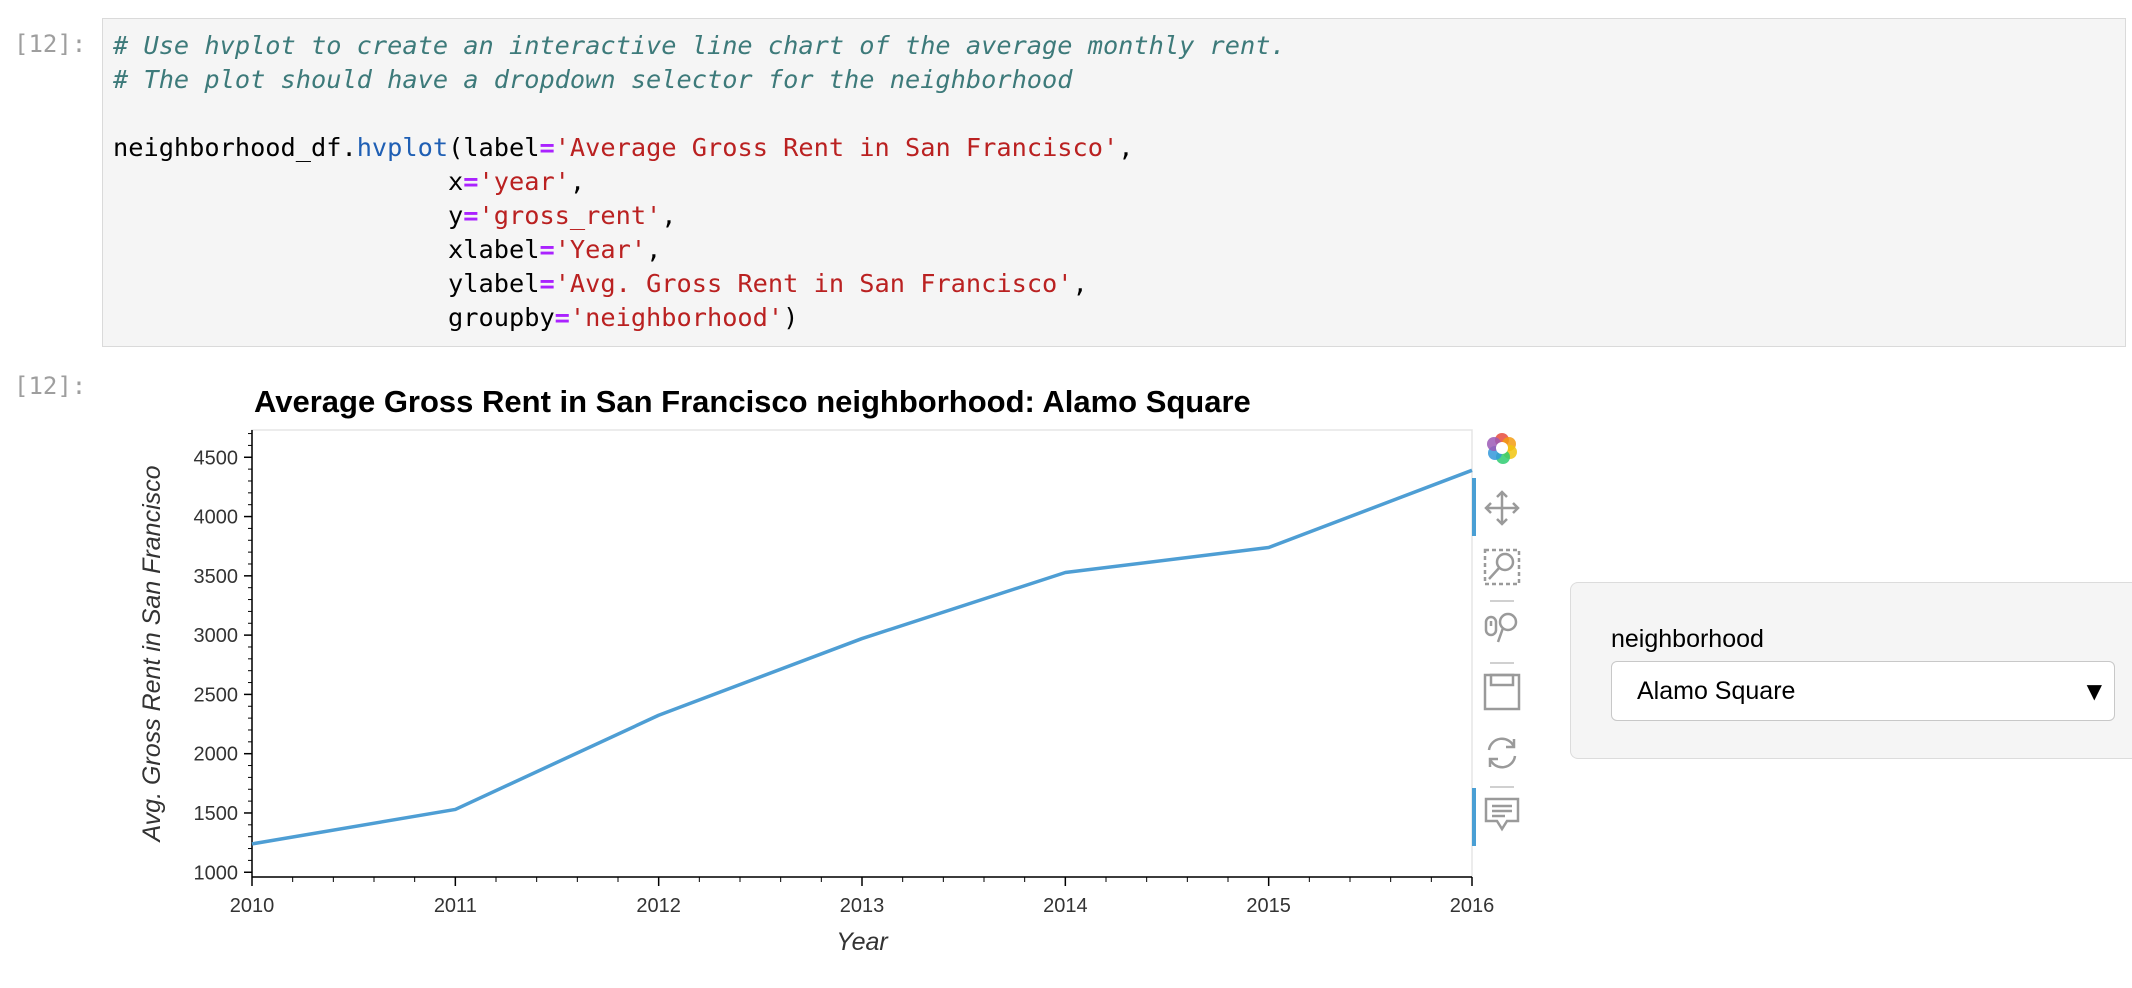 This screenshot has width=2132, height=988. Describe the element at coordinates (570, 215) in the screenshot. I see `code-token: 'gross_rent'` at that location.